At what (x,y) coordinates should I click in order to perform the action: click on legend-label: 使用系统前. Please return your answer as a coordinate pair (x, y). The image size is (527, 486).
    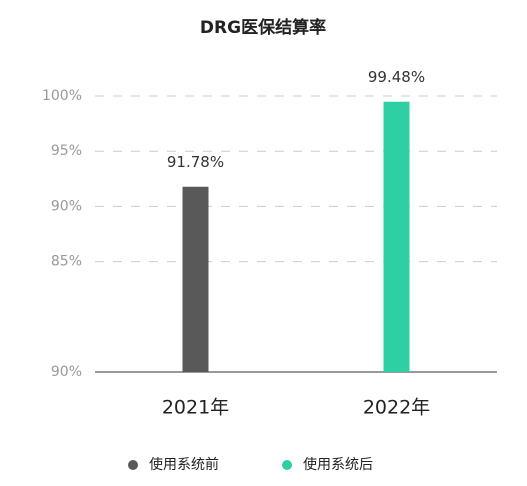
    Looking at the image, I should click on (184, 464).